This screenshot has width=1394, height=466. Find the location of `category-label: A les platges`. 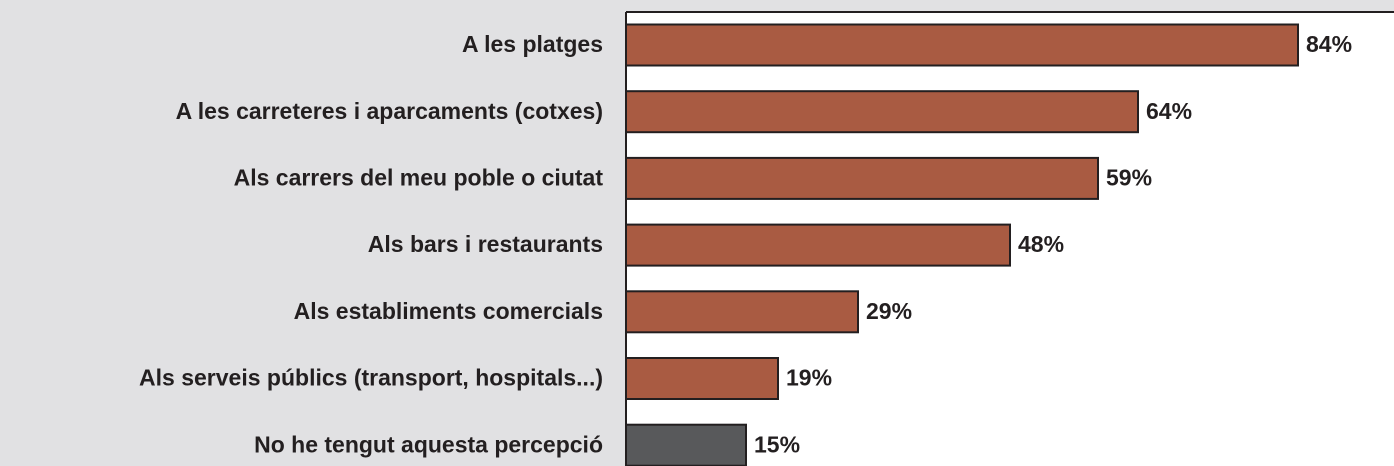

category-label: A les platges is located at coordinates (532, 44).